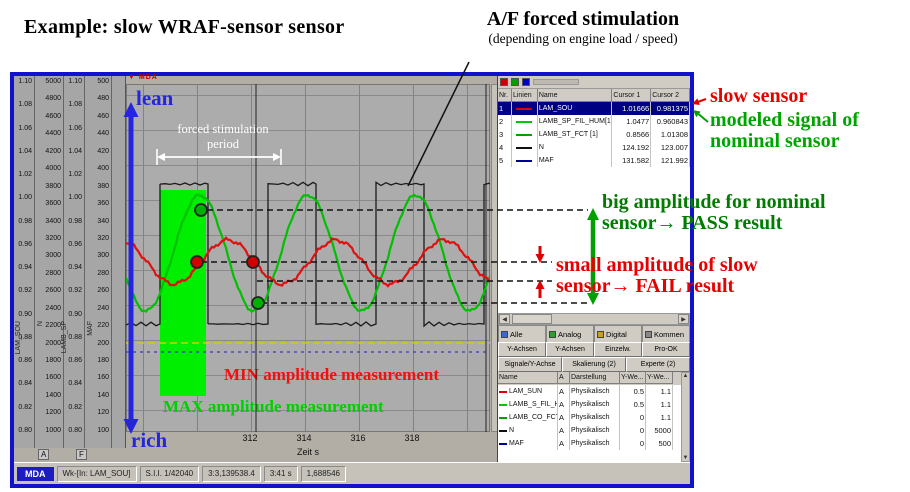 This screenshot has width=910, height=492. Describe the element at coordinates (526, 82) in the screenshot. I see `cursor-icon` at that location.